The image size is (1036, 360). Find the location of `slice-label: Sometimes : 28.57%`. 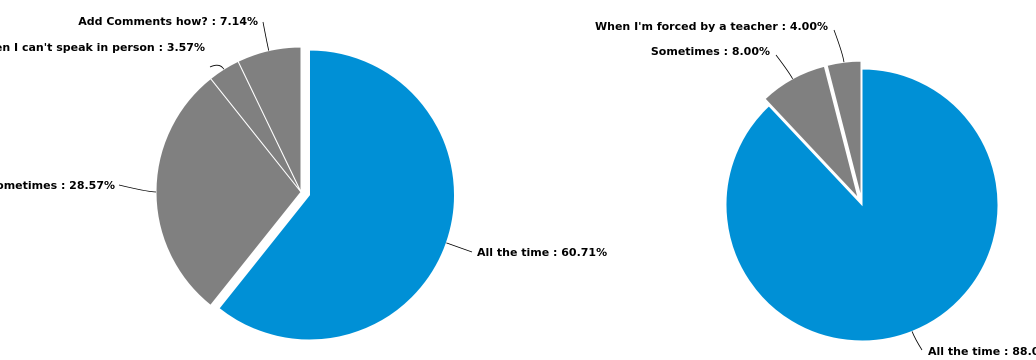

slice-label: Sometimes : 28.57% is located at coordinates (57, 185).